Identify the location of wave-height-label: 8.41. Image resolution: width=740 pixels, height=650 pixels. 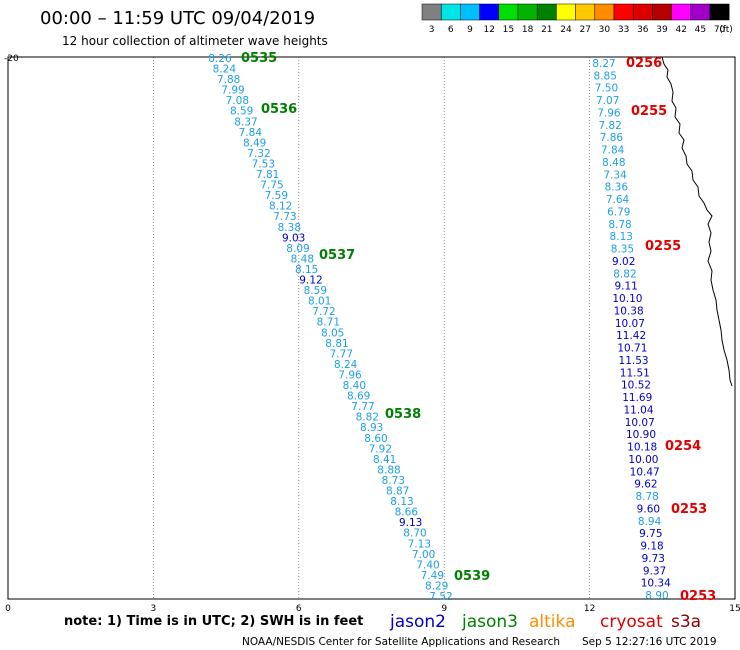
(384, 460).